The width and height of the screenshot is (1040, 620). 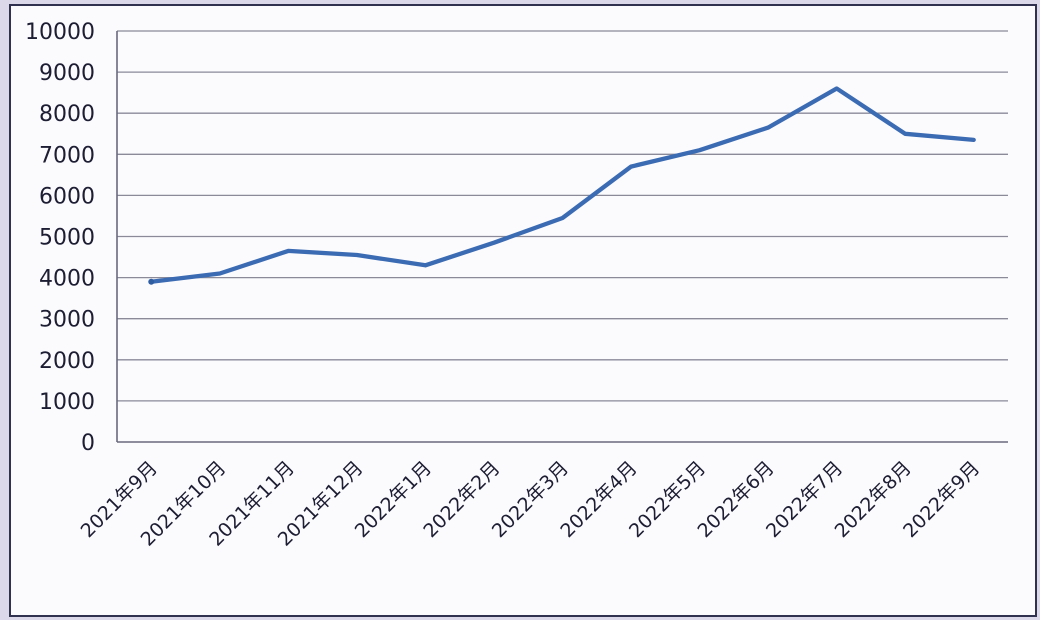 What do you see at coordinates (67, 196) in the screenshot?
I see `y-tick-label: 6000` at bounding box center [67, 196].